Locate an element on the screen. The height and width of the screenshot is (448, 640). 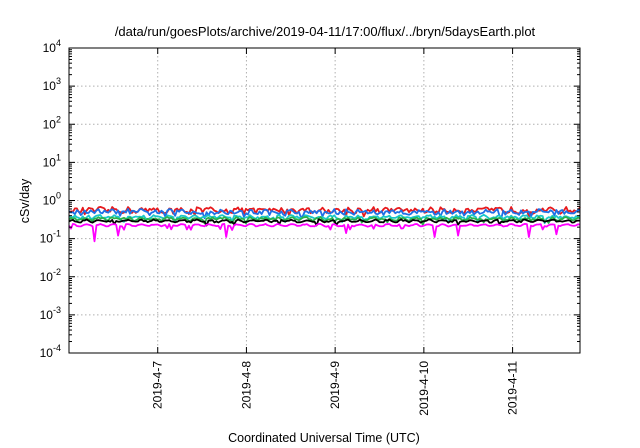
y-tick-labels: 10⁻⁴ 10⁻³ 10⁻² 10⁻¹ 10⁰ 10¹ 10² 10³ 10⁴ is located at coordinates (50, 199).